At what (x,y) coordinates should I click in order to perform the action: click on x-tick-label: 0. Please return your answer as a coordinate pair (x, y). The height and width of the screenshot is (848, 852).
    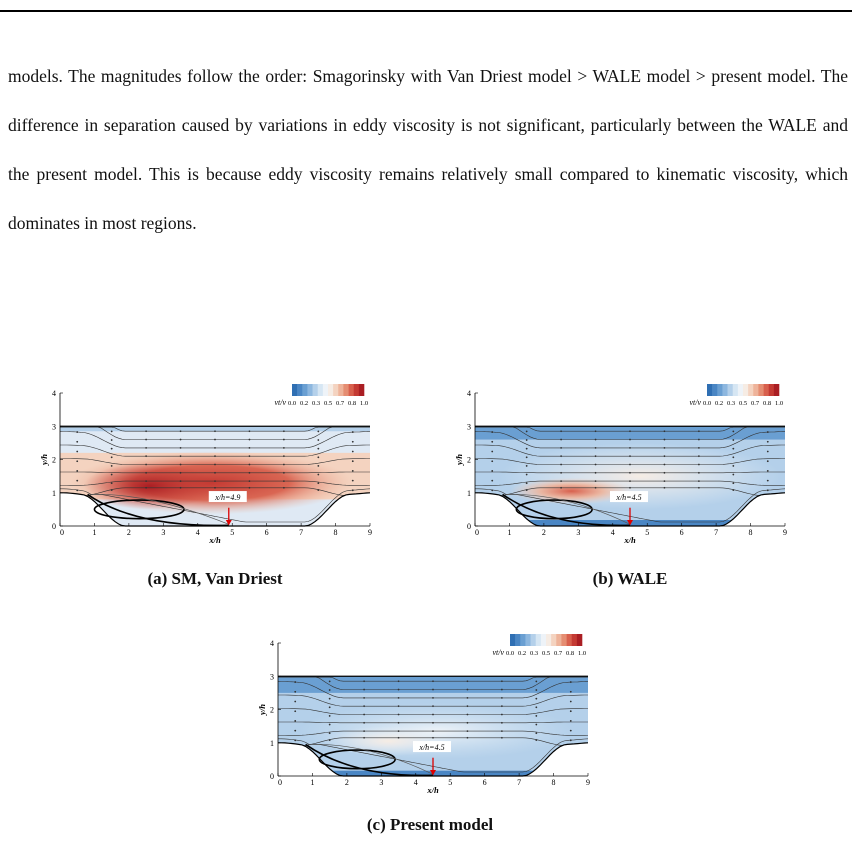
    Looking at the image, I should click on (62, 532).